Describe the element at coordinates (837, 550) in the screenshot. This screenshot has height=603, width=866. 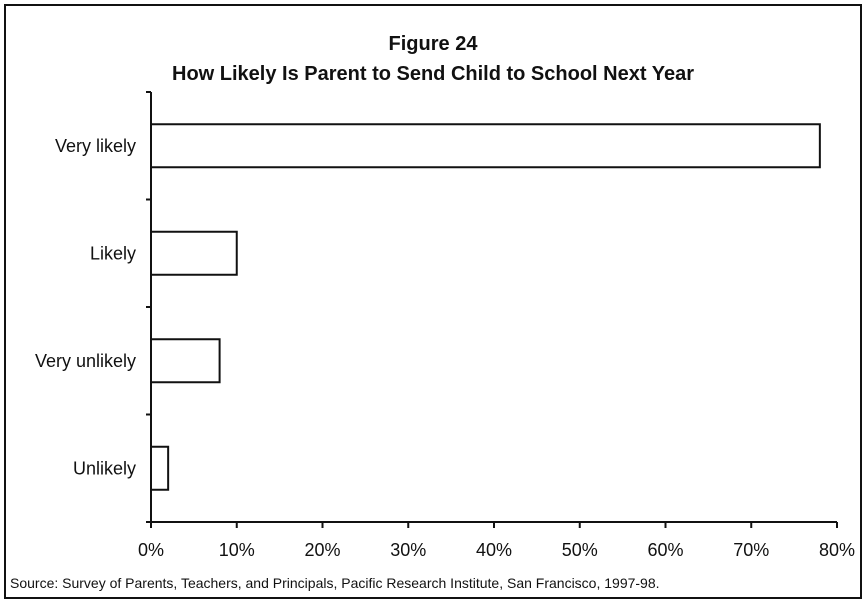
I see `x-tick-label: 80%` at that location.